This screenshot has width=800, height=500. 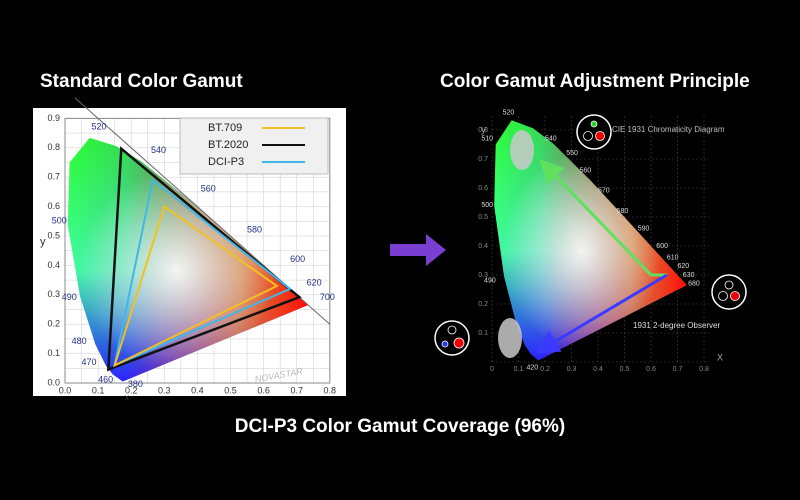 What do you see at coordinates (327, 297) in the screenshot?
I see `wavelength-label: 700` at bounding box center [327, 297].